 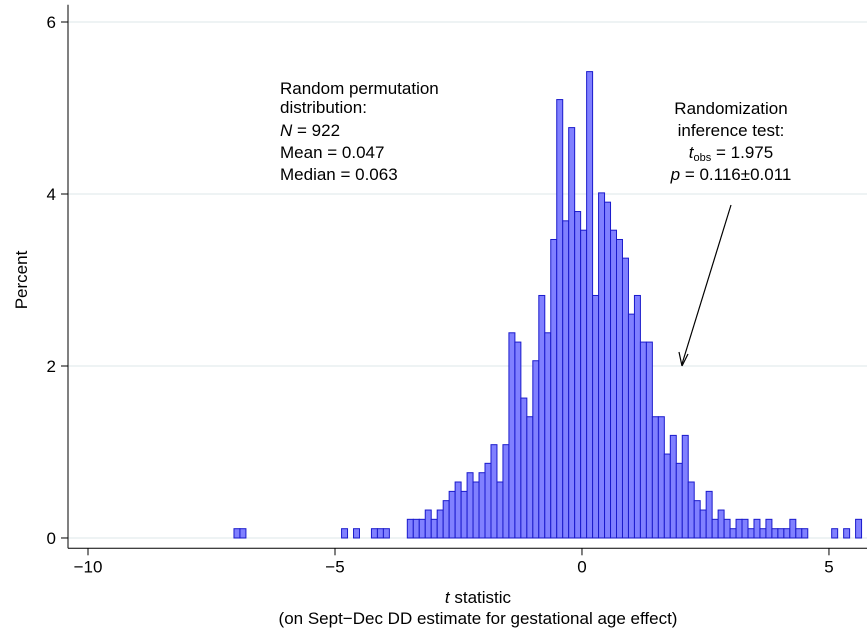 I want to click on x-tick-label: 5, so click(x=828, y=566).